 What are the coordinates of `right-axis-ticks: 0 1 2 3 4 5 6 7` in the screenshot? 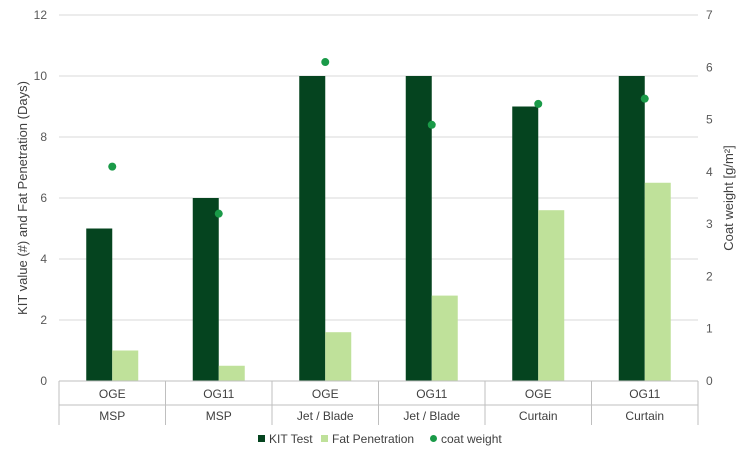 It's located at (709, 198).